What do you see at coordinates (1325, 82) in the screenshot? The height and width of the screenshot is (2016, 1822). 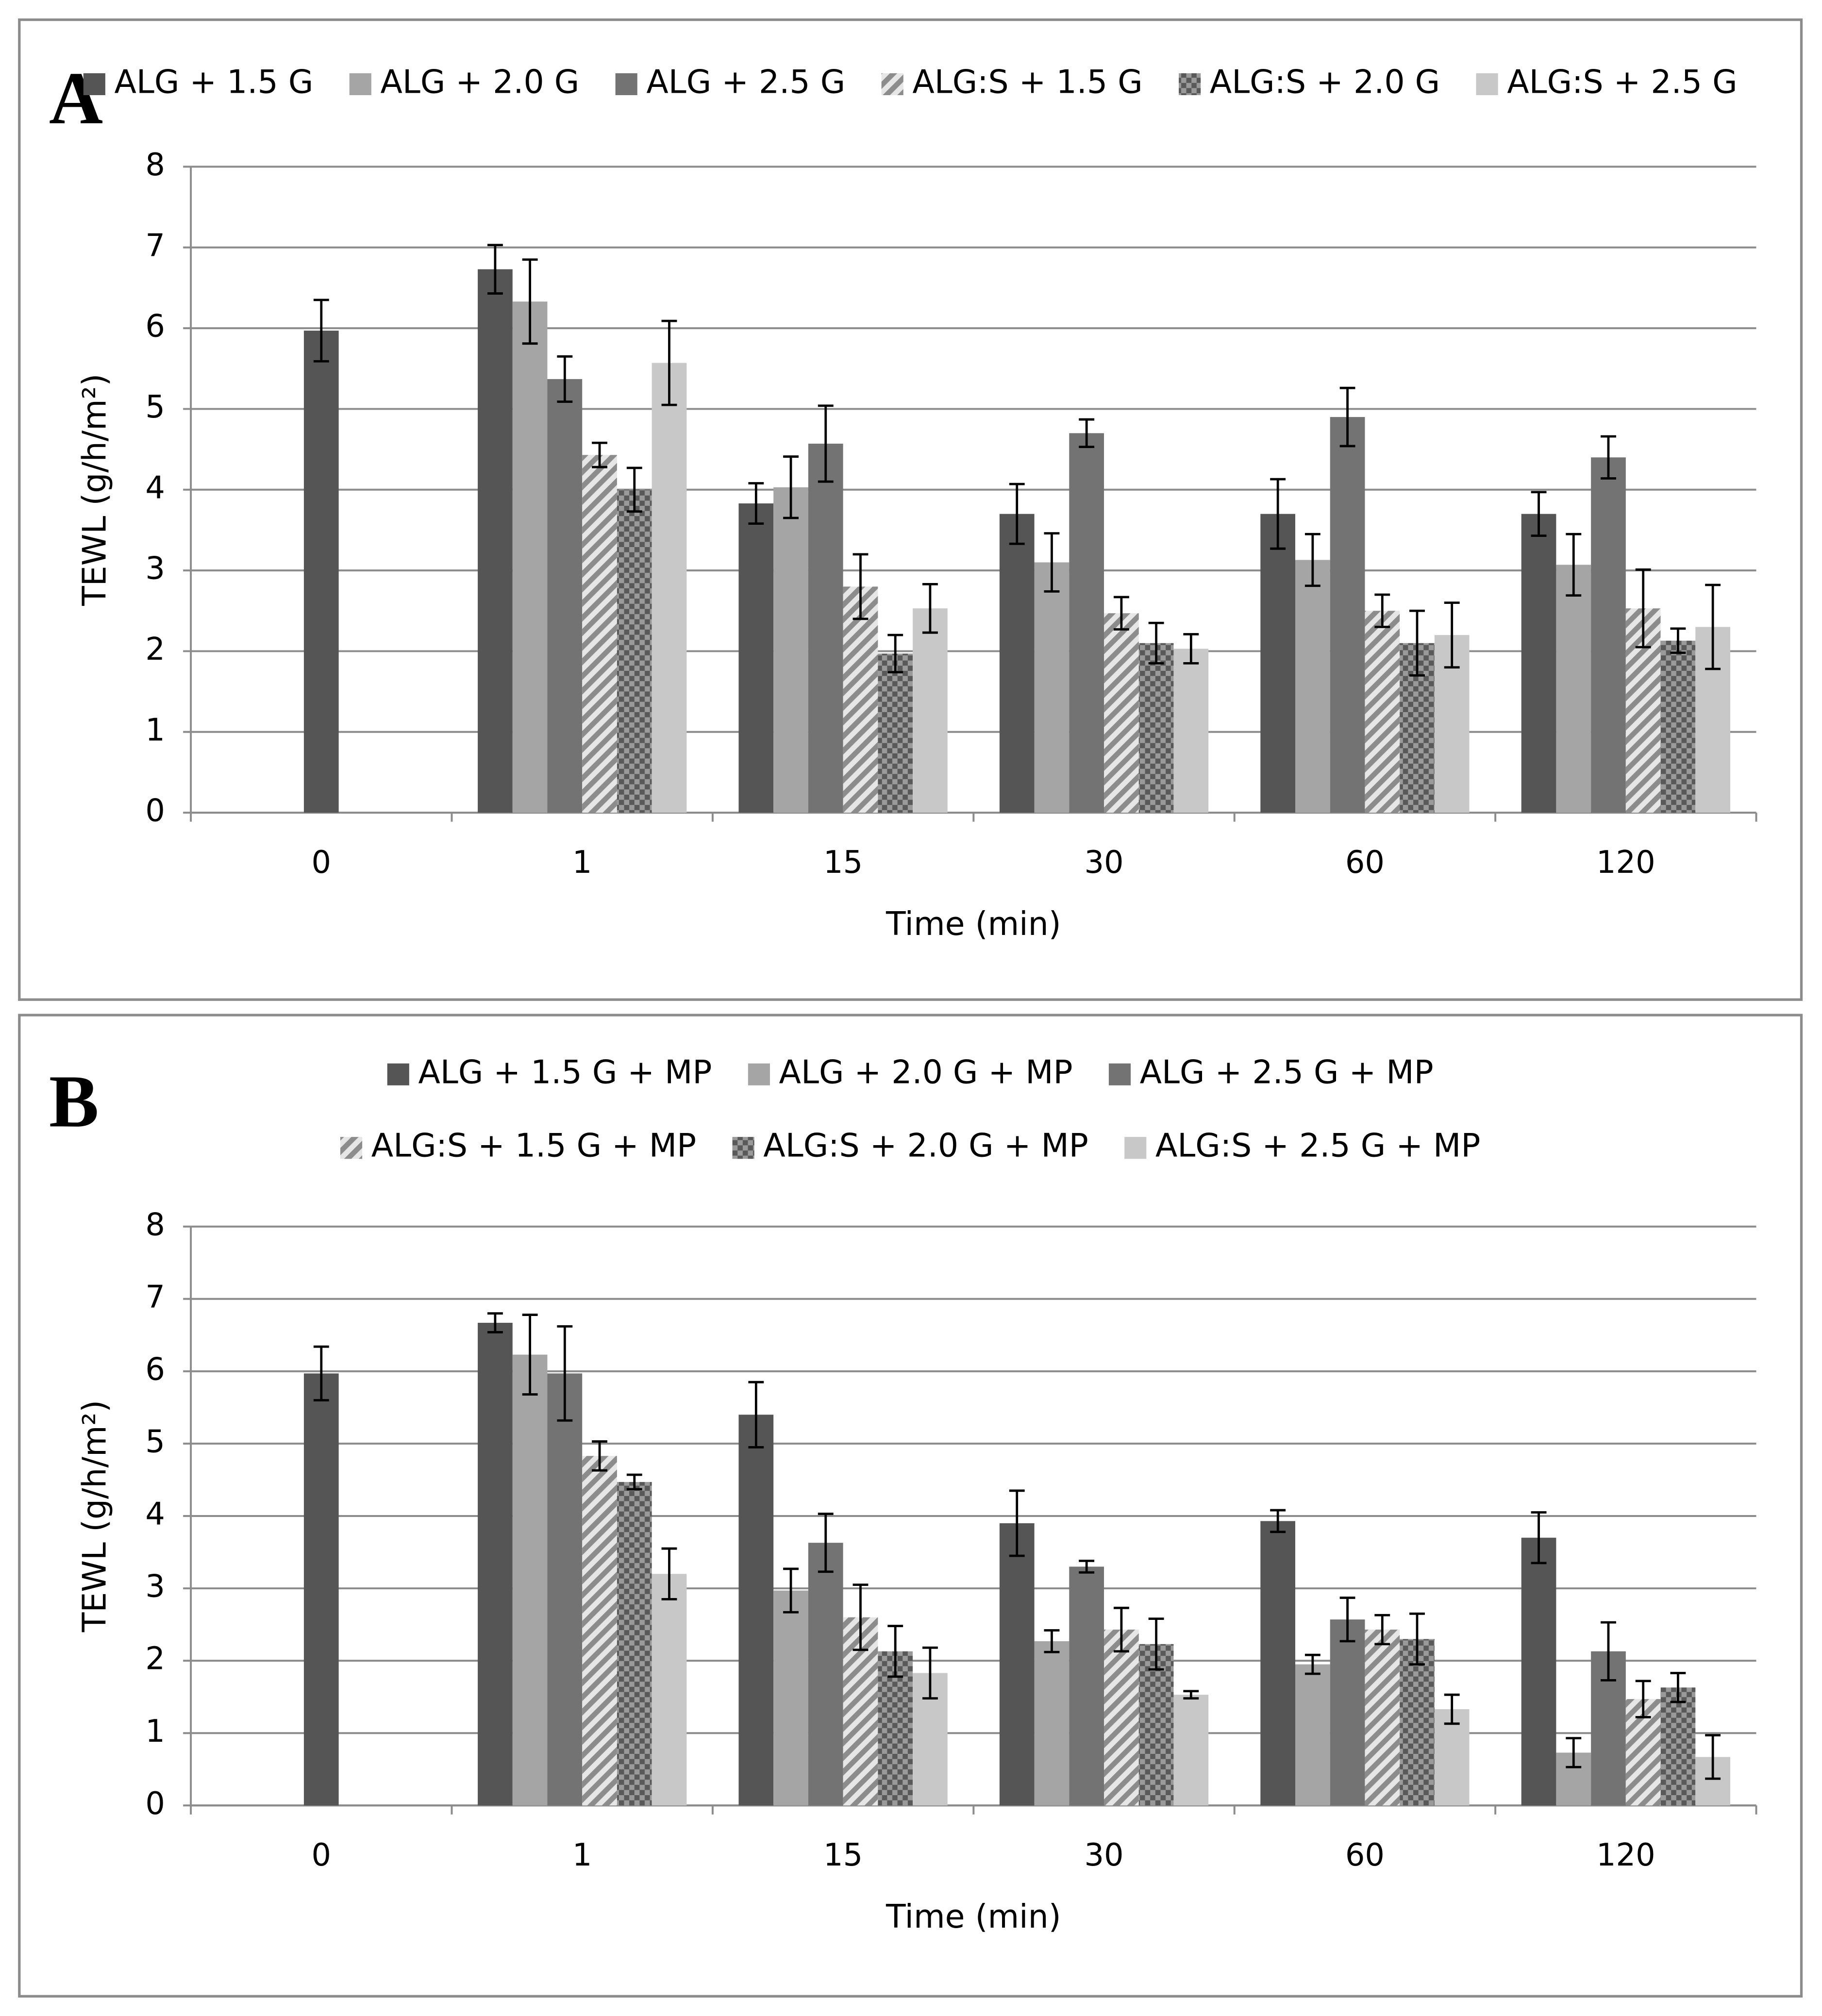 I see `legend-label: ALG:S + 2.0 G` at bounding box center [1325, 82].